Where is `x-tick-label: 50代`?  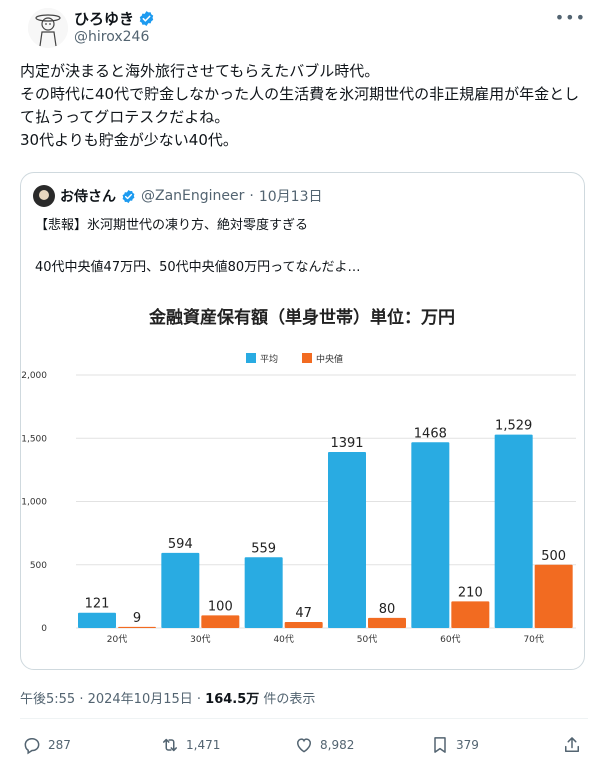
x-tick-label: 50代 is located at coordinates (367, 639).